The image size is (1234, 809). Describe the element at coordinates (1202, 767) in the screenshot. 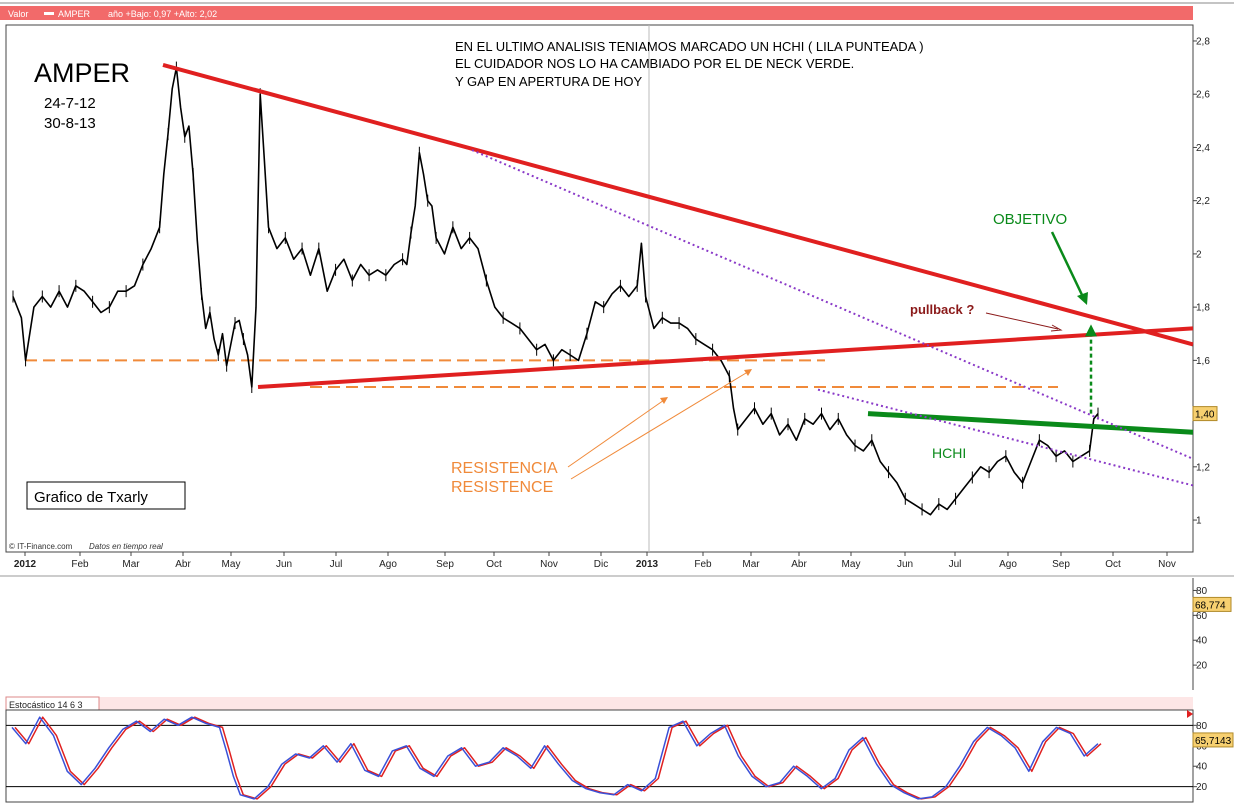

I see `osc-y-tick-label: 40` at that location.